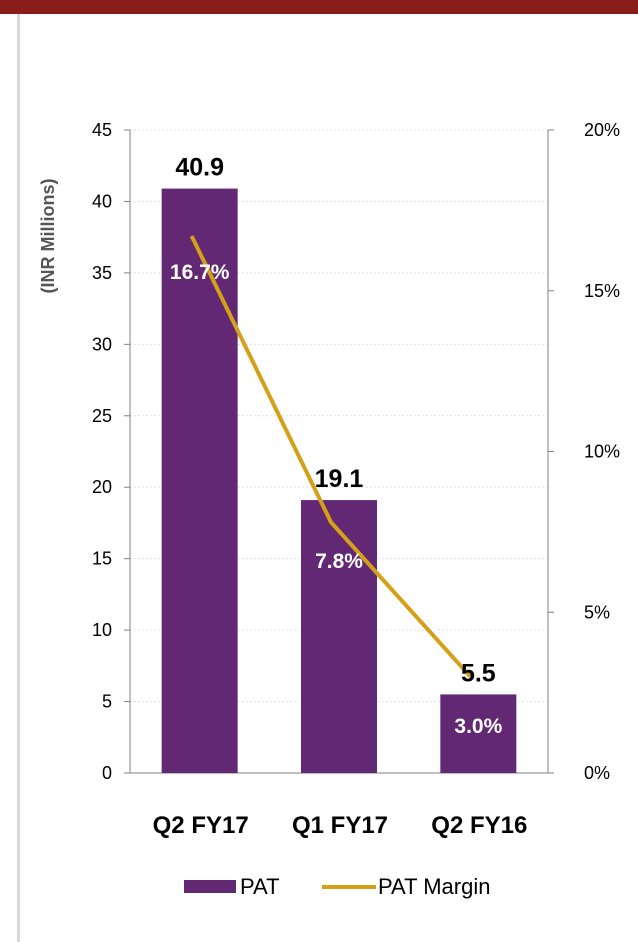 The image size is (638, 942). I want to click on y2-tick-label: 5%, so click(597, 612).